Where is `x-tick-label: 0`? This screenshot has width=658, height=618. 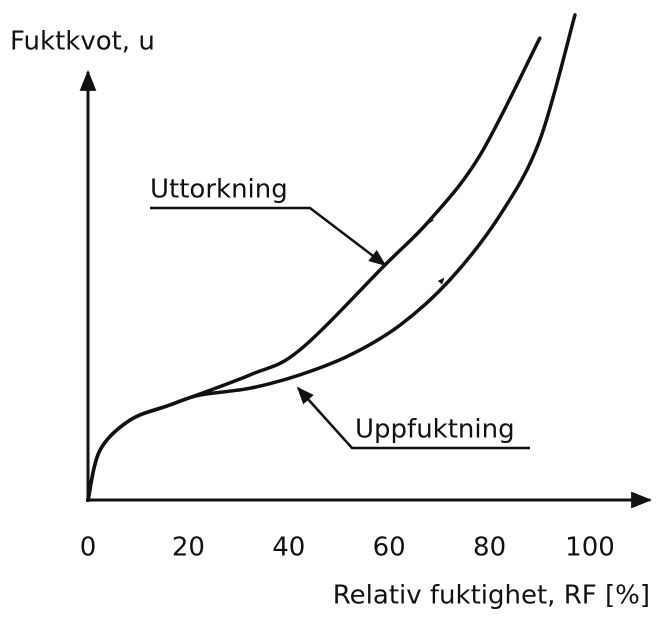 x-tick-label: 0 is located at coordinates (88, 548).